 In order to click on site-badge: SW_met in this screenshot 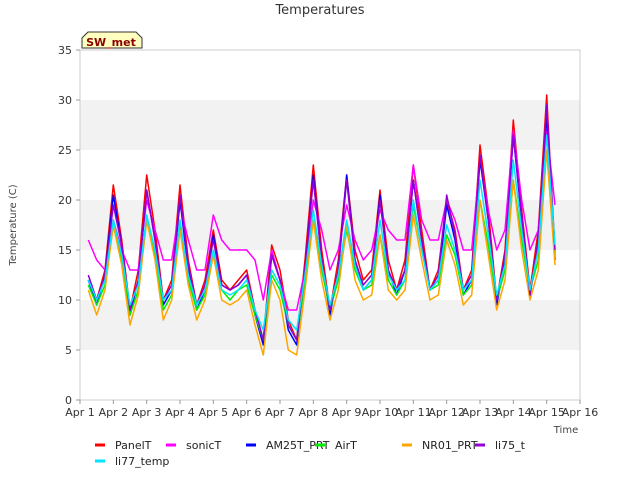, I will do `click(112, 40)`.